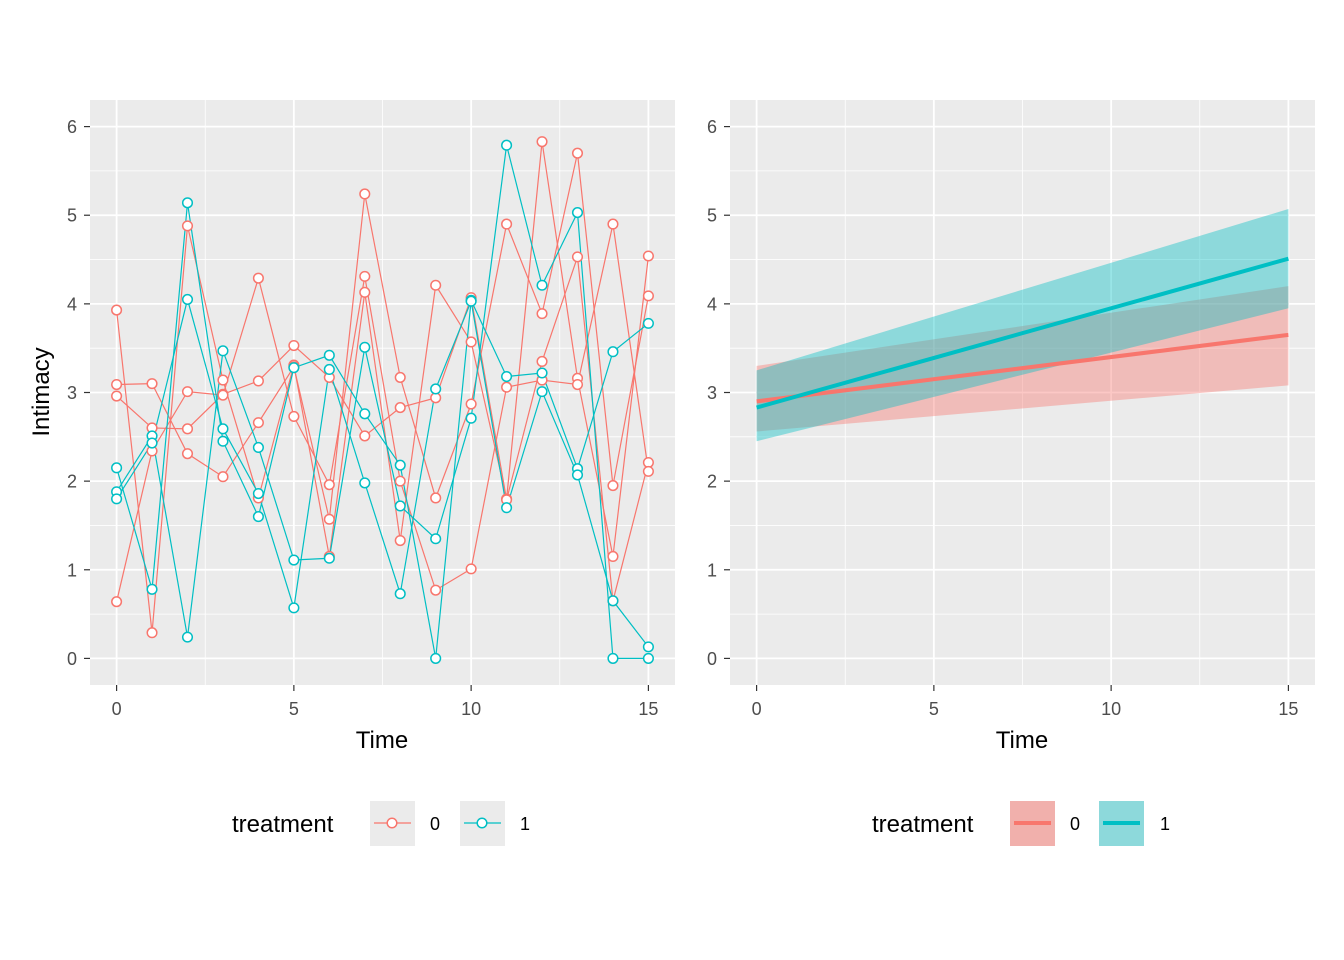  What do you see at coordinates (72, 393) in the screenshot?
I see `left-y-tick-label: 3` at bounding box center [72, 393].